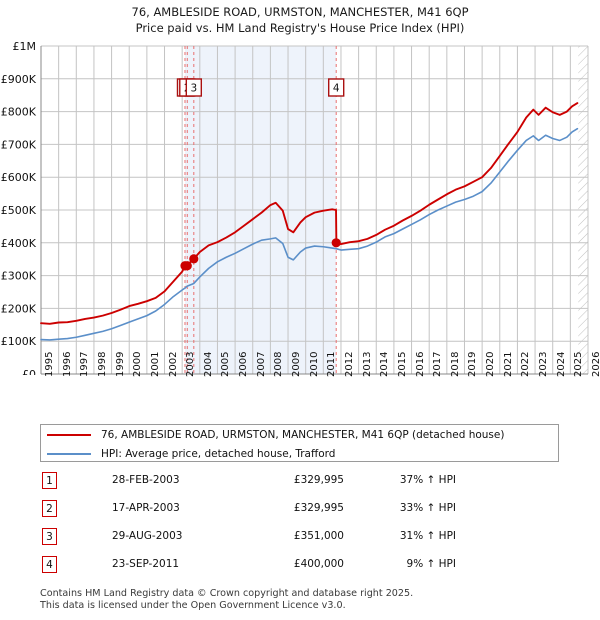 This screenshot has width=600, height=620. What do you see at coordinates (29, 371) in the screenshot?
I see `y-axis-tick-label: £0` at bounding box center [29, 371].